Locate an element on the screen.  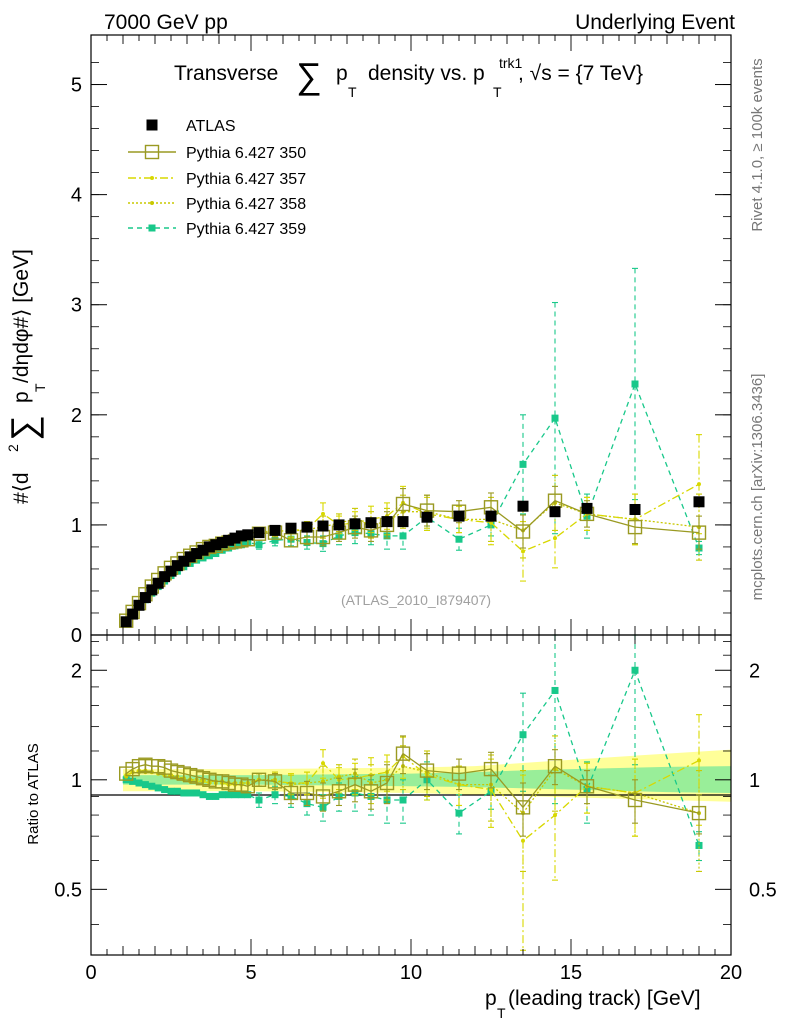
x-tick-label: 5 is located at coordinates (250, 973).